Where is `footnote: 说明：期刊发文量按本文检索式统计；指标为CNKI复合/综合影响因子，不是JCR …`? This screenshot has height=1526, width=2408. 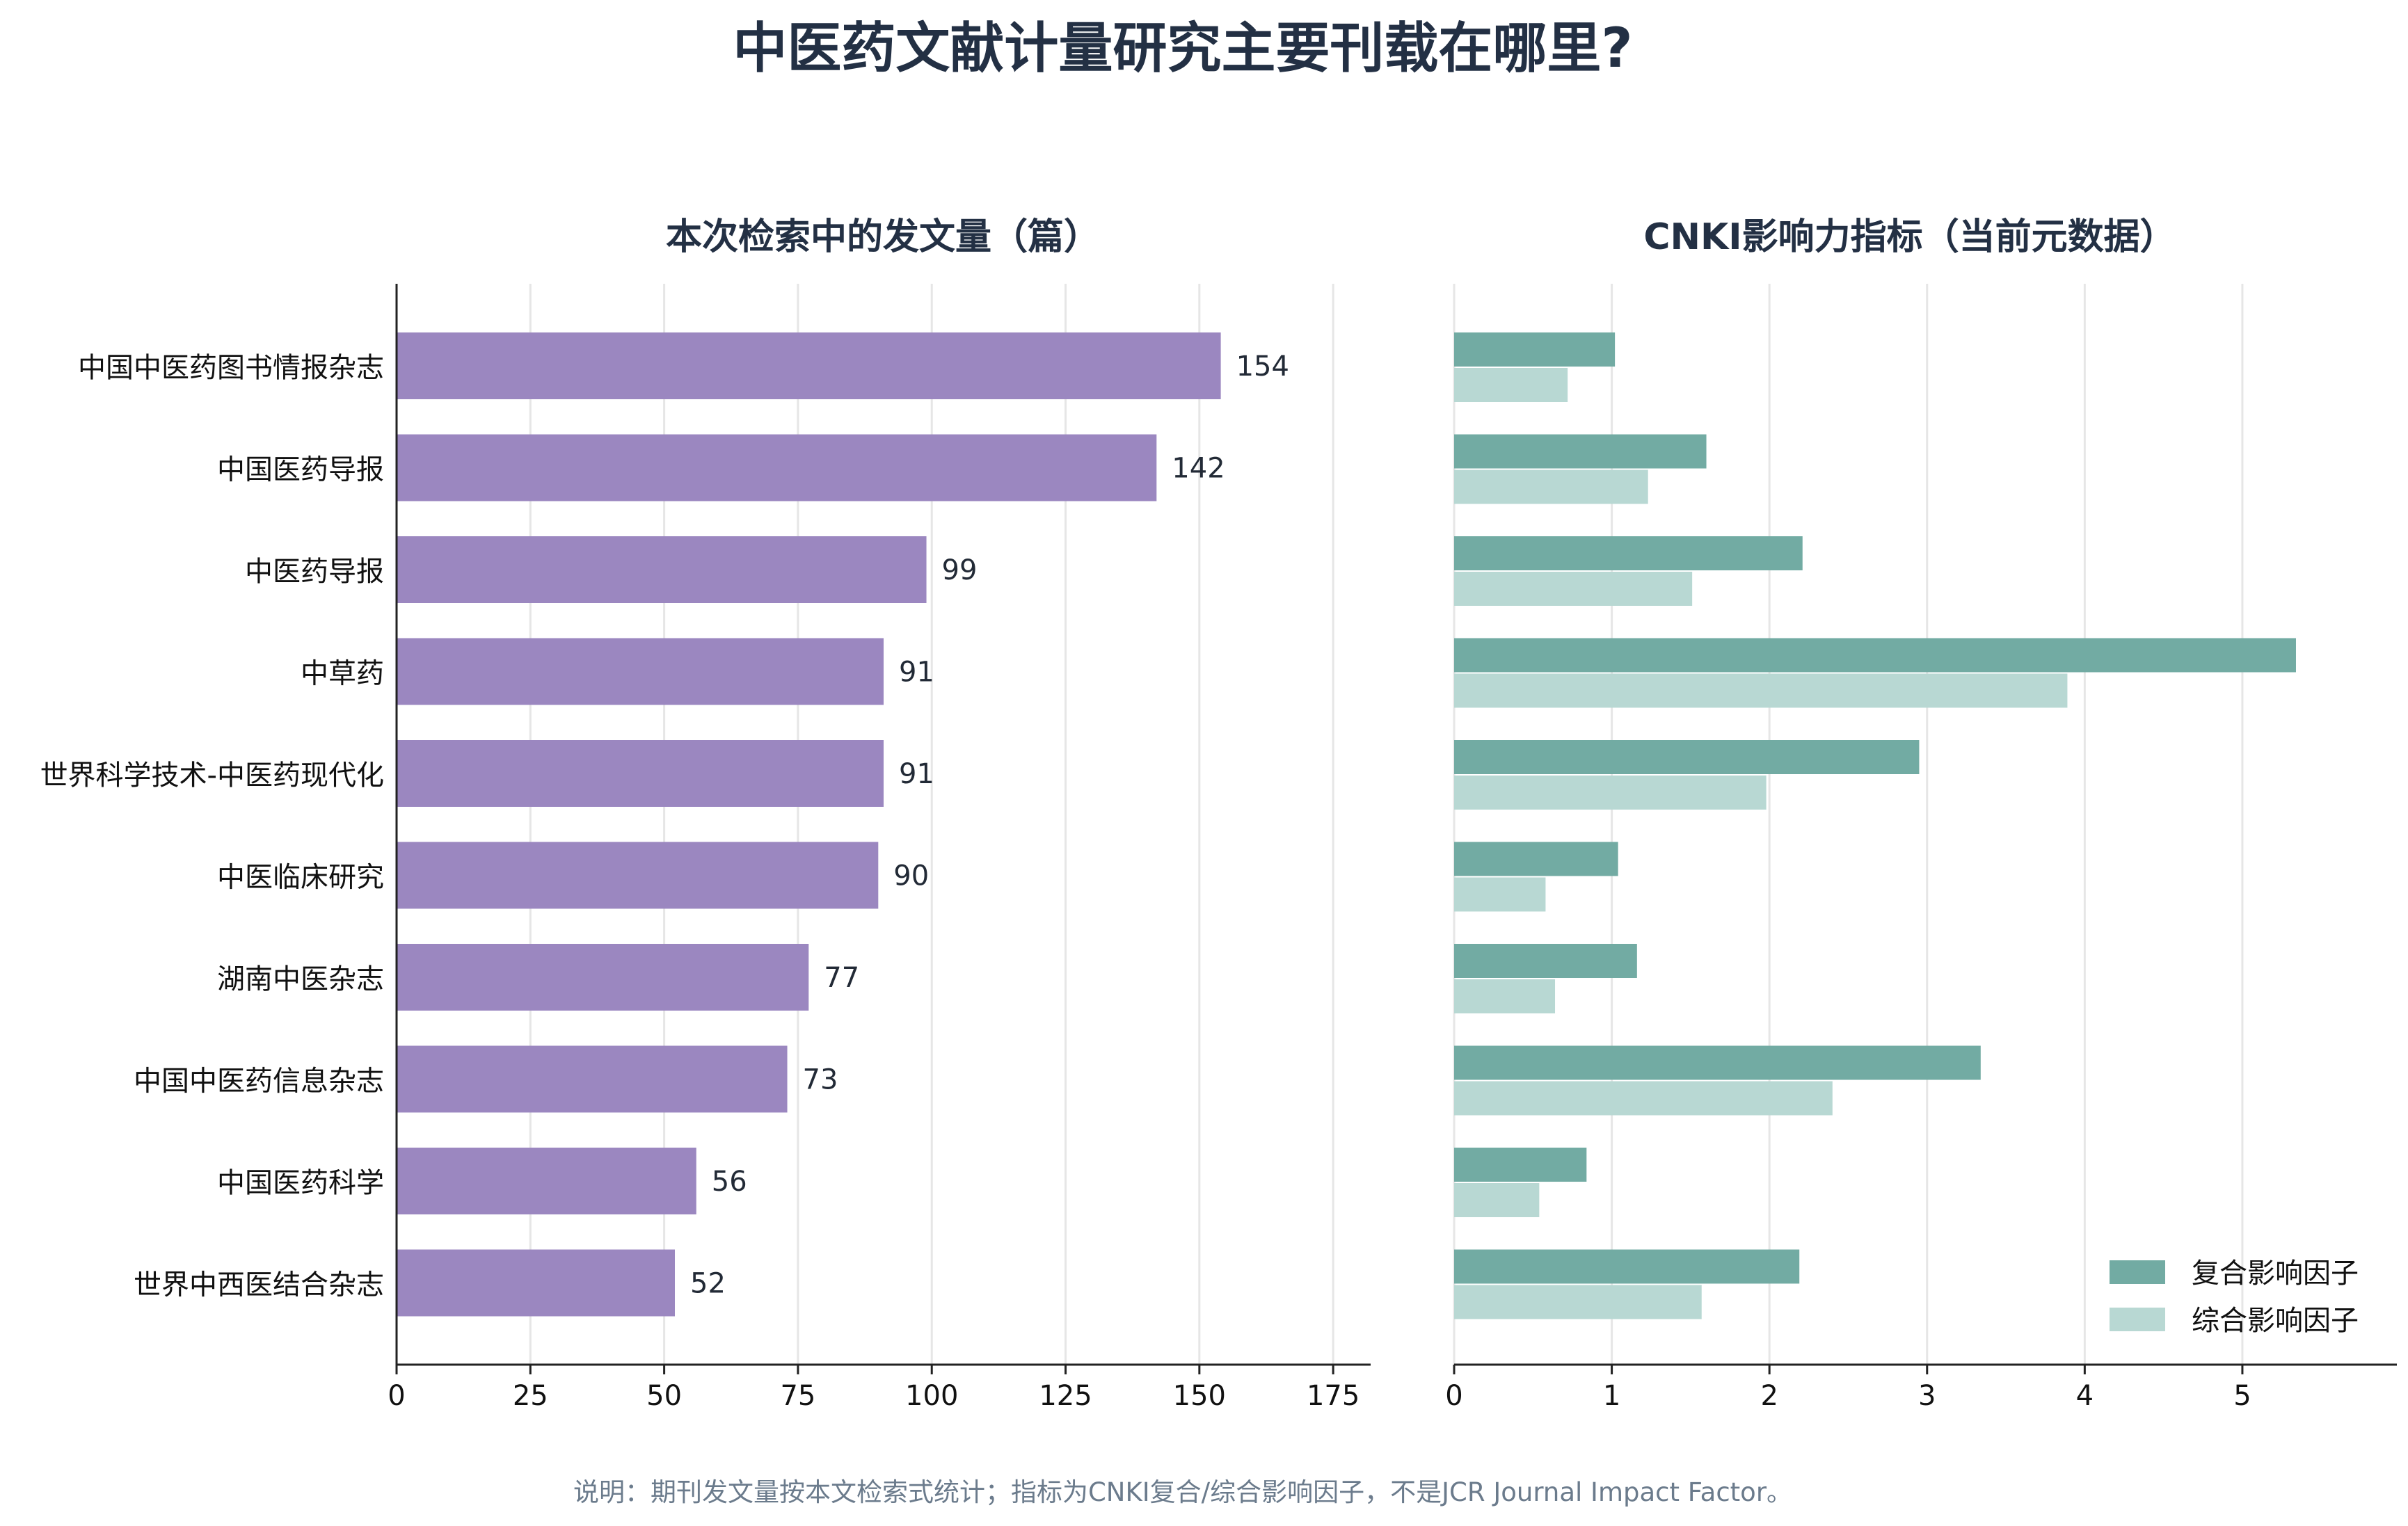
footnote: 说明：期刊发文量按本文检索式统计；指标为CNKI复合/综合影响因子，不是JCR … is located at coordinates (1183, 1492).